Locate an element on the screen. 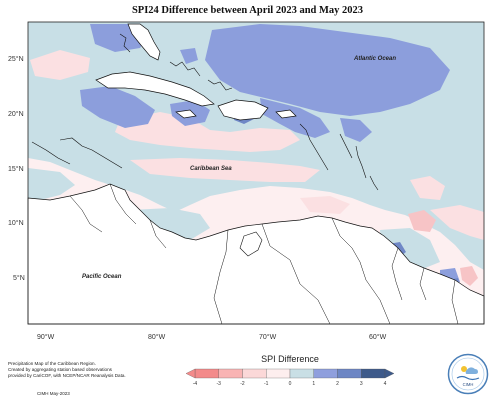 The width and height of the screenshot is (495, 400). legend-tick-label: 4 is located at coordinates (385, 384).